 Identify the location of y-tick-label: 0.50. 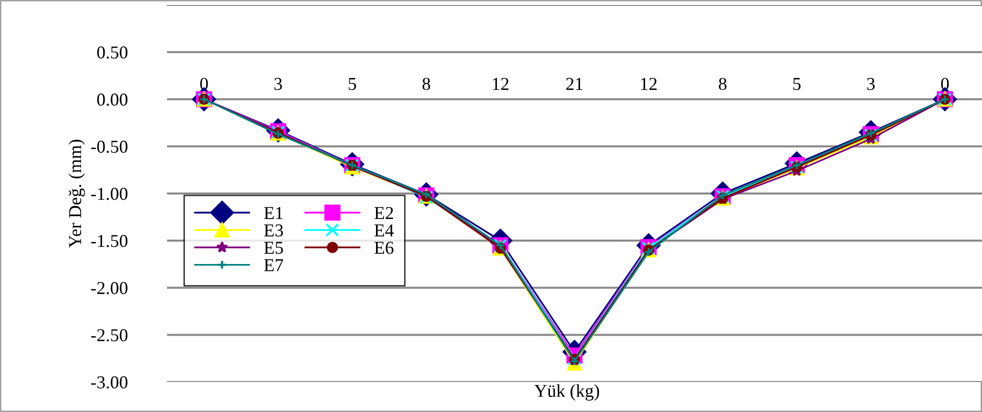
(112, 52).